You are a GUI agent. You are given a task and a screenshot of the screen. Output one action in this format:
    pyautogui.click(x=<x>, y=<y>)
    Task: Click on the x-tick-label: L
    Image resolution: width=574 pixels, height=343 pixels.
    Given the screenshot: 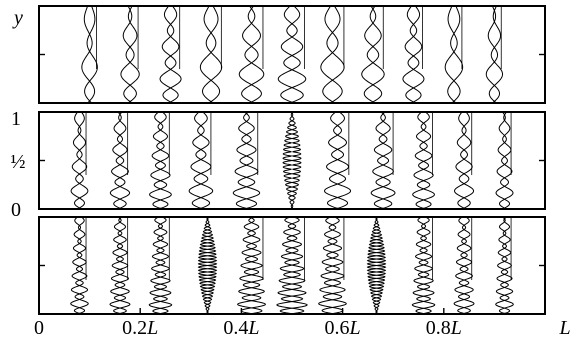 What is the action you would take?
    pyautogui.click(x=564, y=328)
    